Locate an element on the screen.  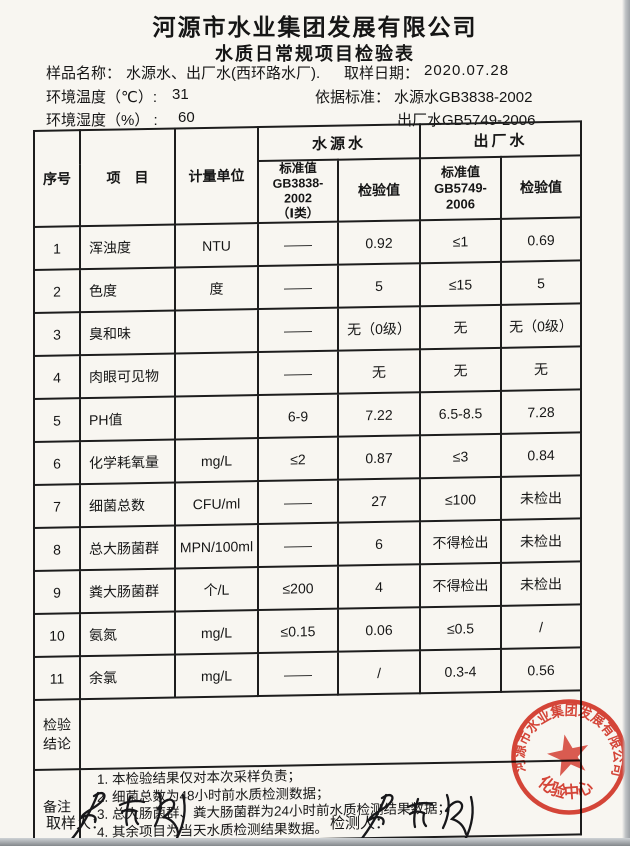
seal-center-text: 化验中心 is located at coordinates (566, 786).